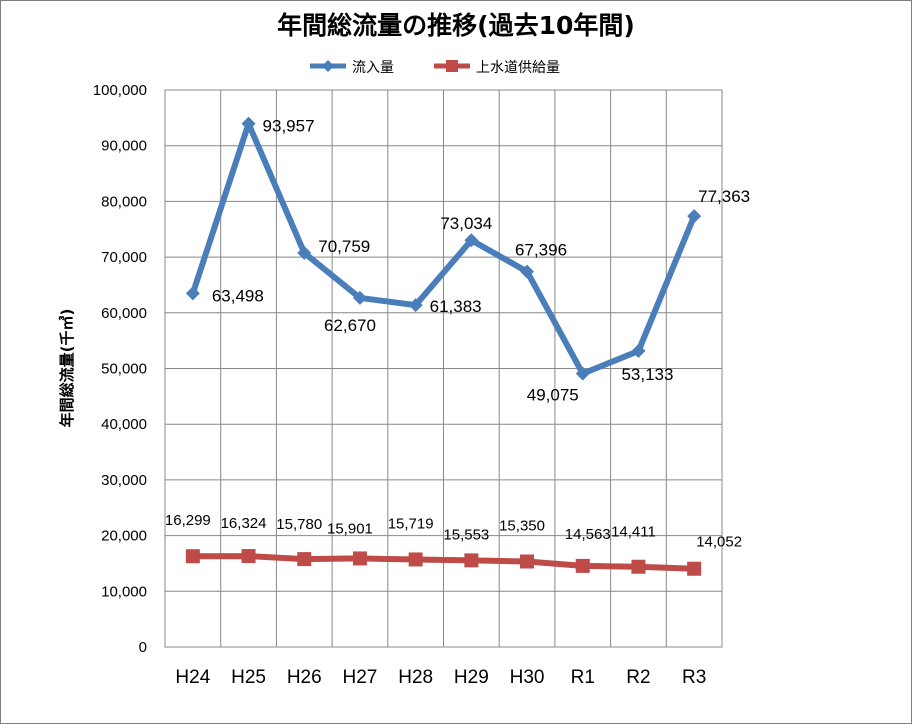 This screenshot has height=724, width=912. What do you see at coordinates (527, 677) in the screenshot?
I see `x-tick-label: H30` at bounding box center [527, 677].